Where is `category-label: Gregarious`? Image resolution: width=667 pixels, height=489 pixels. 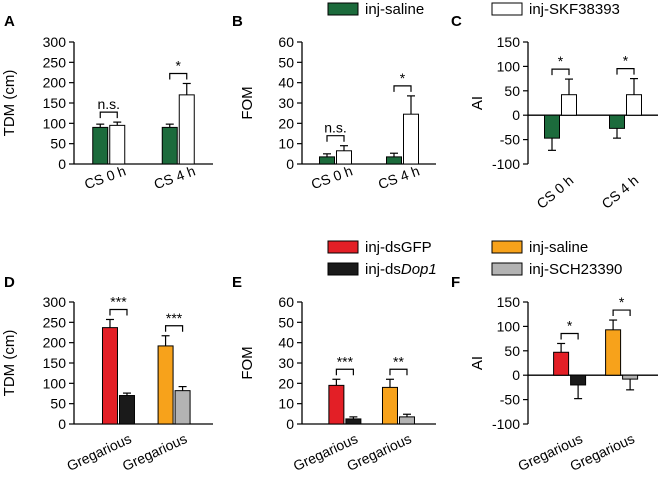
category-label: Gregarious is located at coordinates (155, 452).